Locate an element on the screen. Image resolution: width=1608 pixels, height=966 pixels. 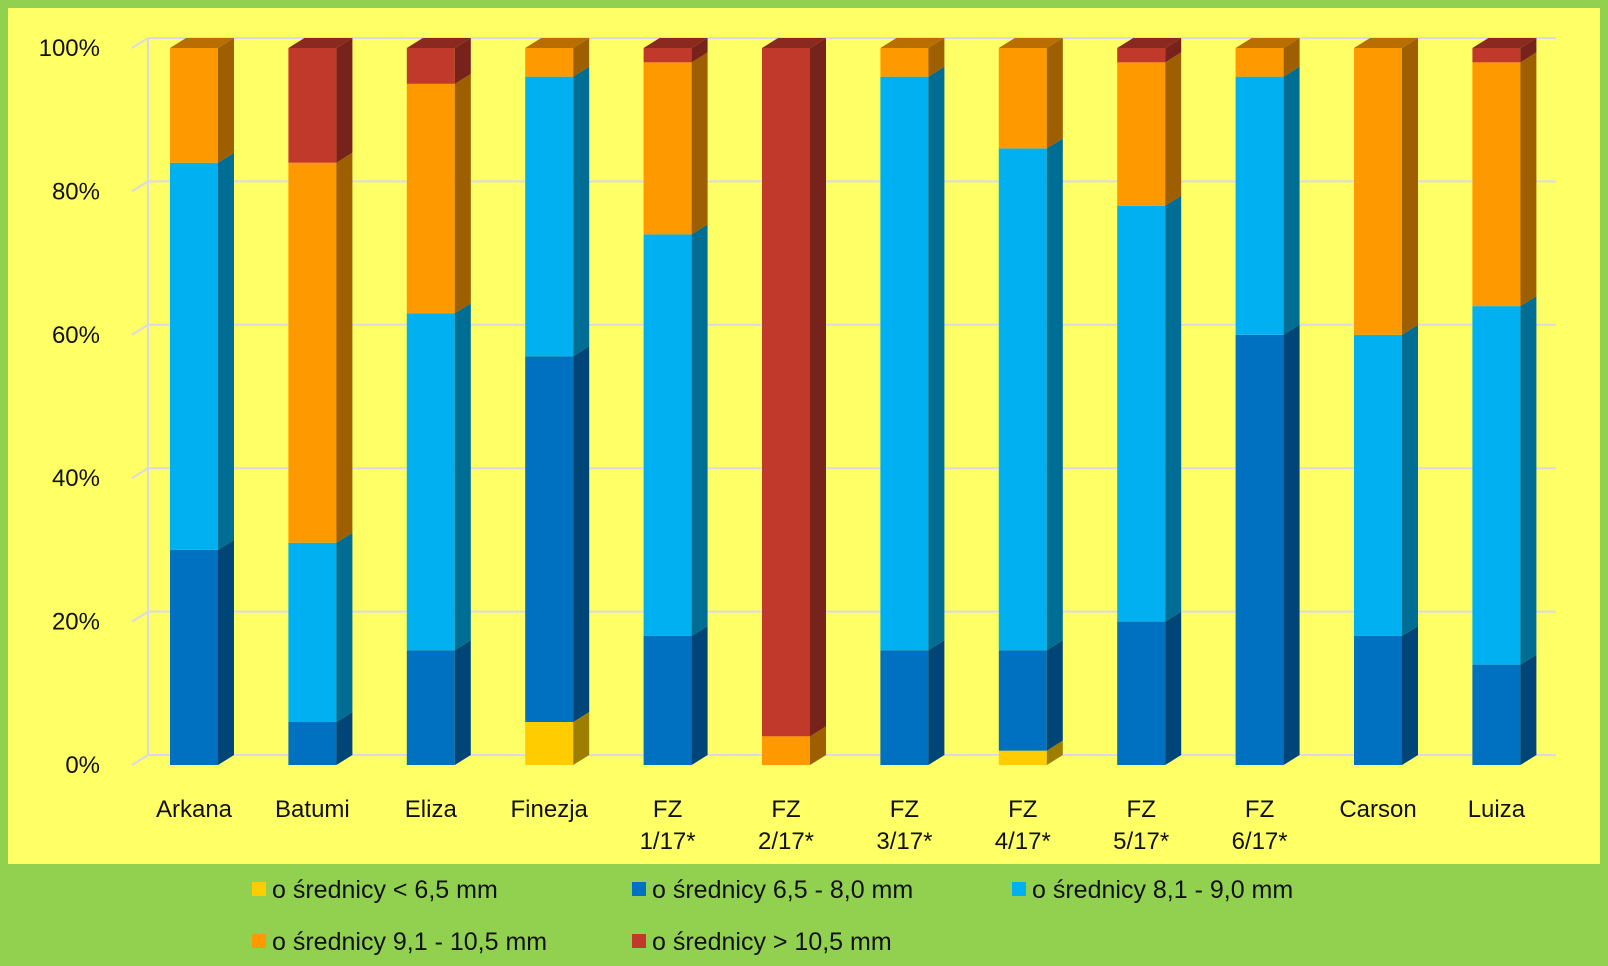
x-tick-label: Batumi is located at coordinates (312, 809).